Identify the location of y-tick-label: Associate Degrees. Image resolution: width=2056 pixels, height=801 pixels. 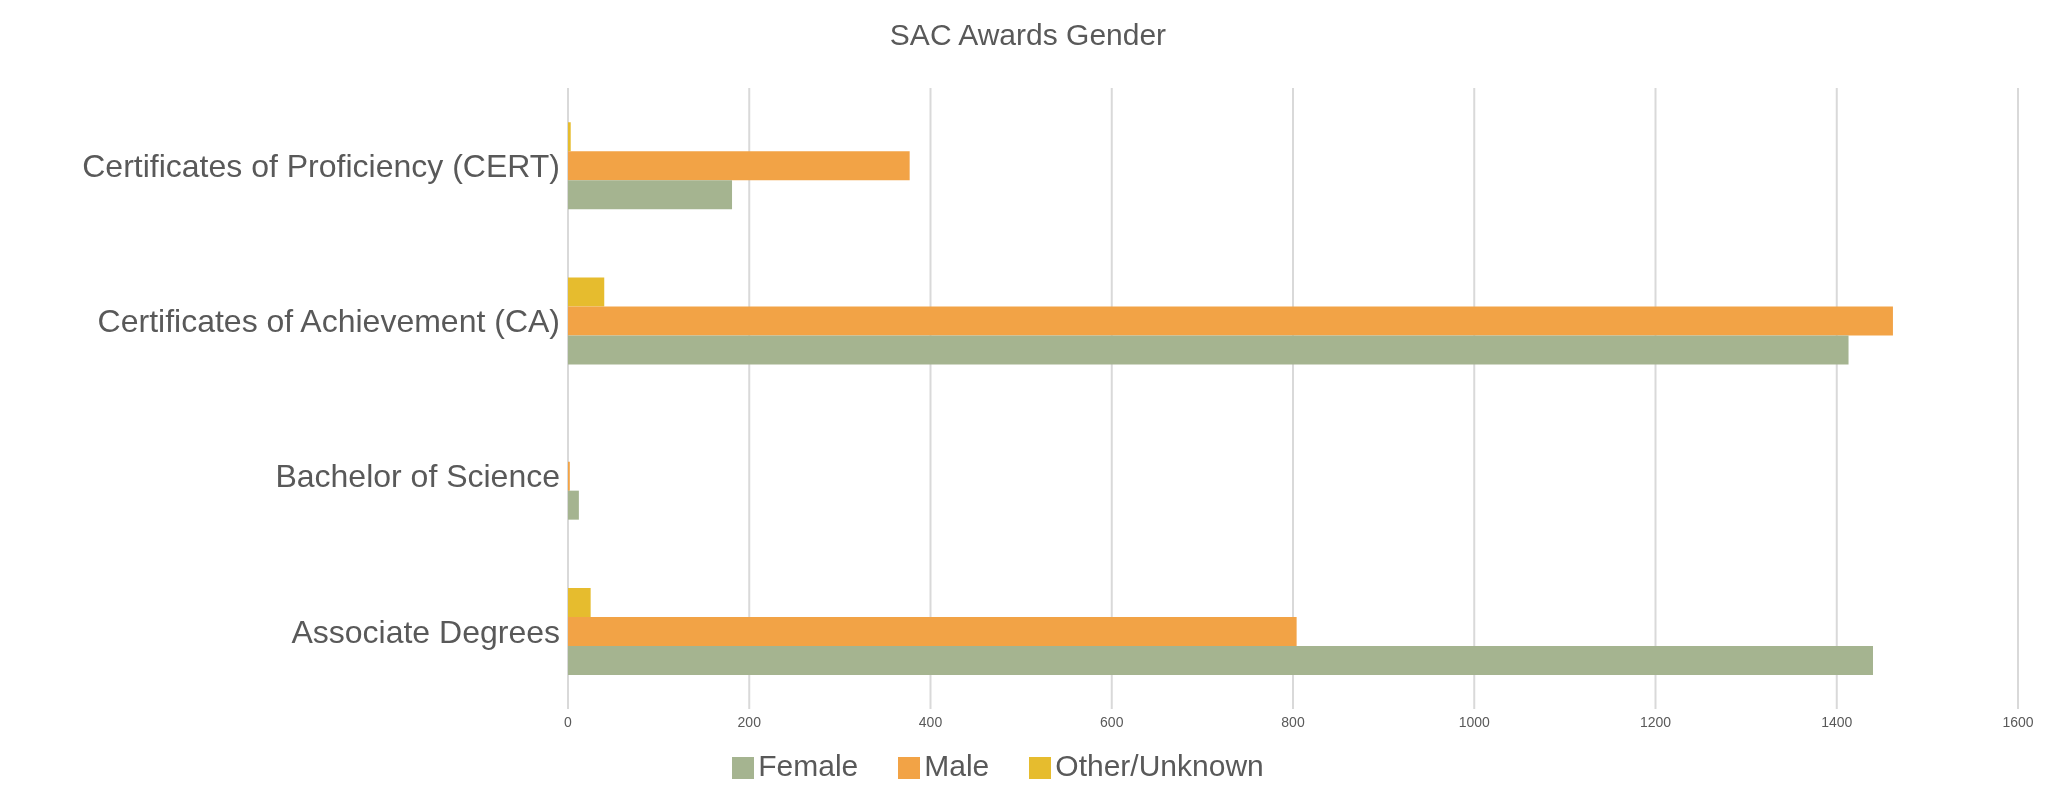
(425, 631).